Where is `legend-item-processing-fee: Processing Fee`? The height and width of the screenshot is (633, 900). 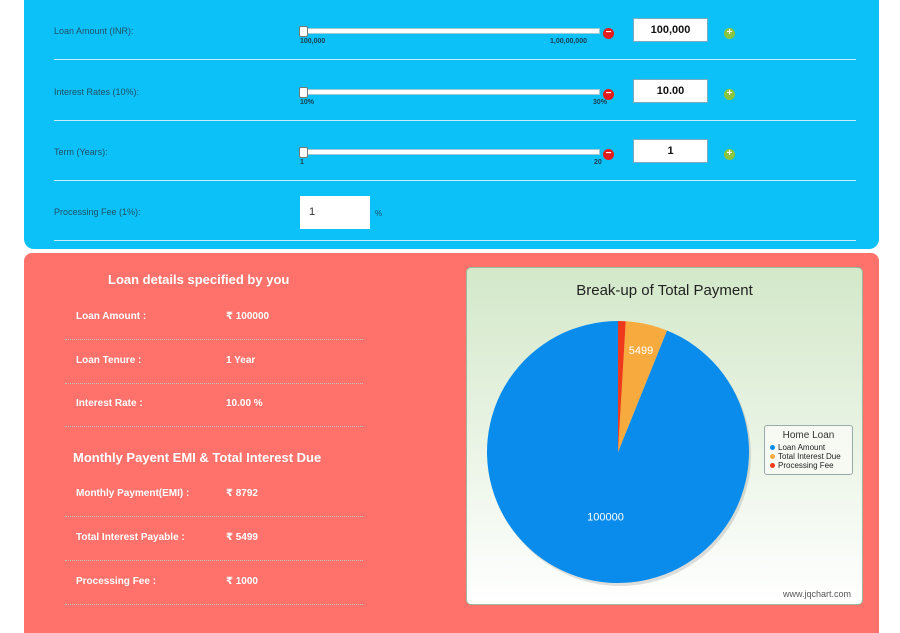 legend-item-processing-fee: Processing Fee is located at coordinates (802, 465).